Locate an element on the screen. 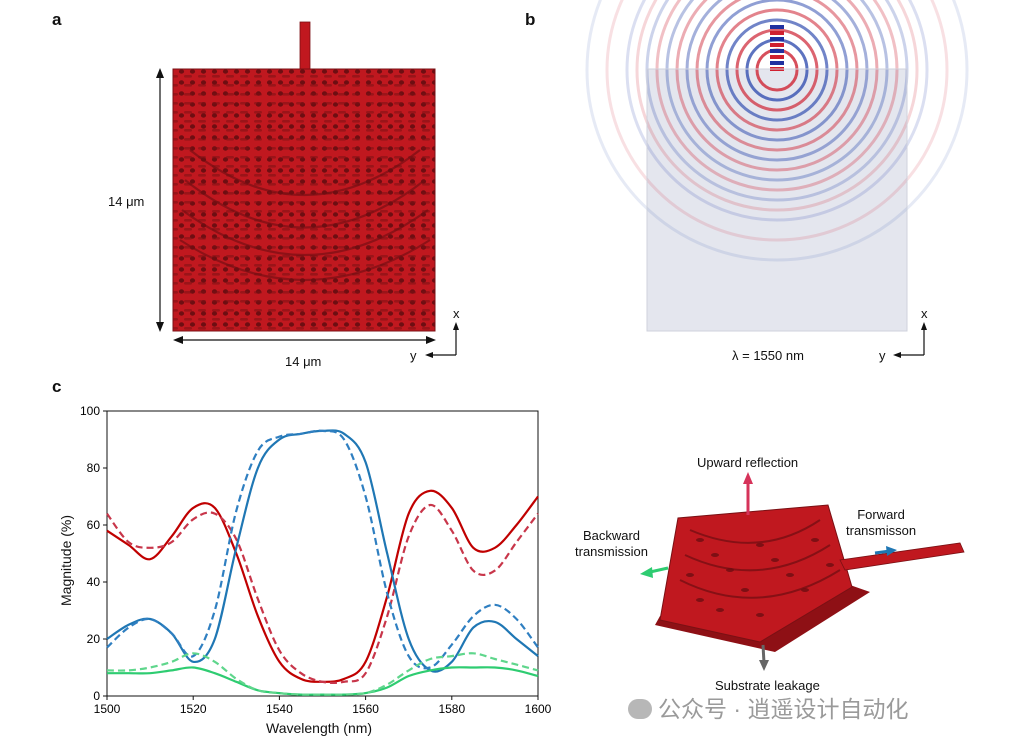 The height and width of the screenshot is (746, 1023). axis-x-label-a: x is located at coordinates (456, 313).